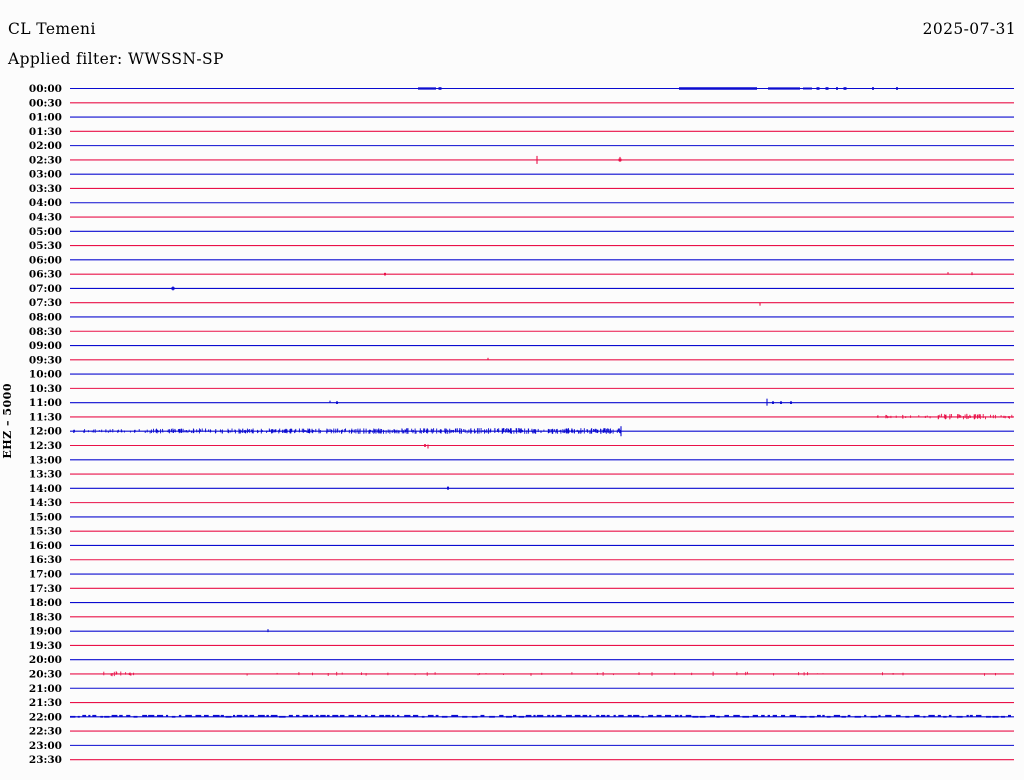 Image resolution: width=1024 pixels, height=780 pixels. I want to click on time-label: 09:00, so click(45, 346).